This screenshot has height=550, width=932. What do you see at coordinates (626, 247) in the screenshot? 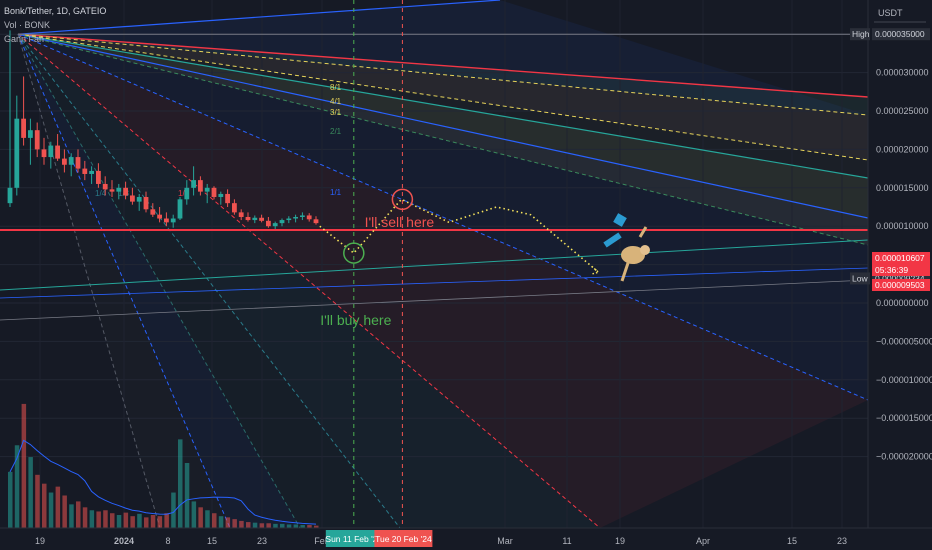
I see `falling-person-illustration` at bounding box center [626, 247].